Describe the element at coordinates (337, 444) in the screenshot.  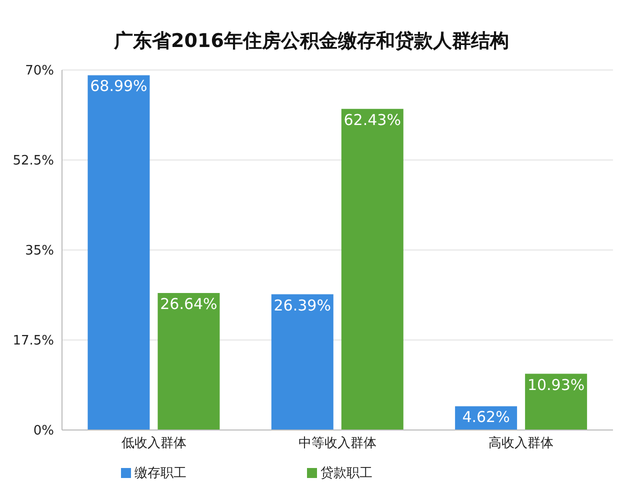
I see `x-tick-label: 中等收入群体` at that location.